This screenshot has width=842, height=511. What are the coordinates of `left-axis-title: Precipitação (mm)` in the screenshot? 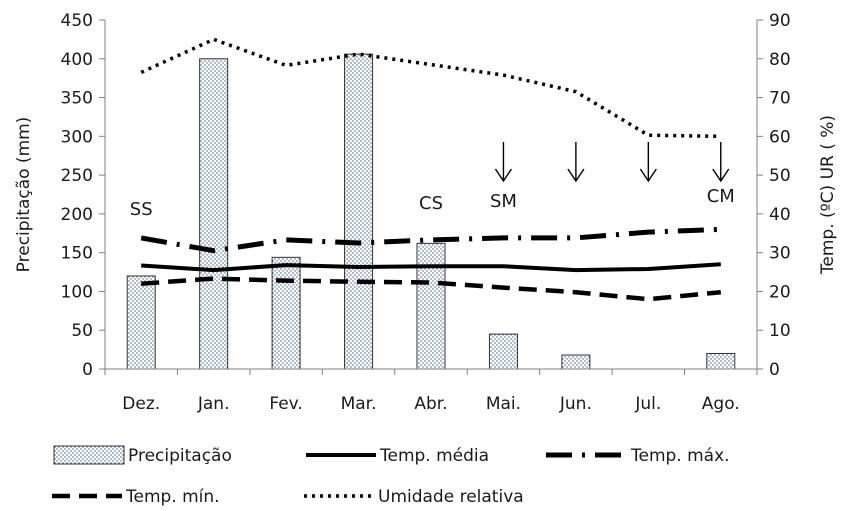 It's located at (24, 195).